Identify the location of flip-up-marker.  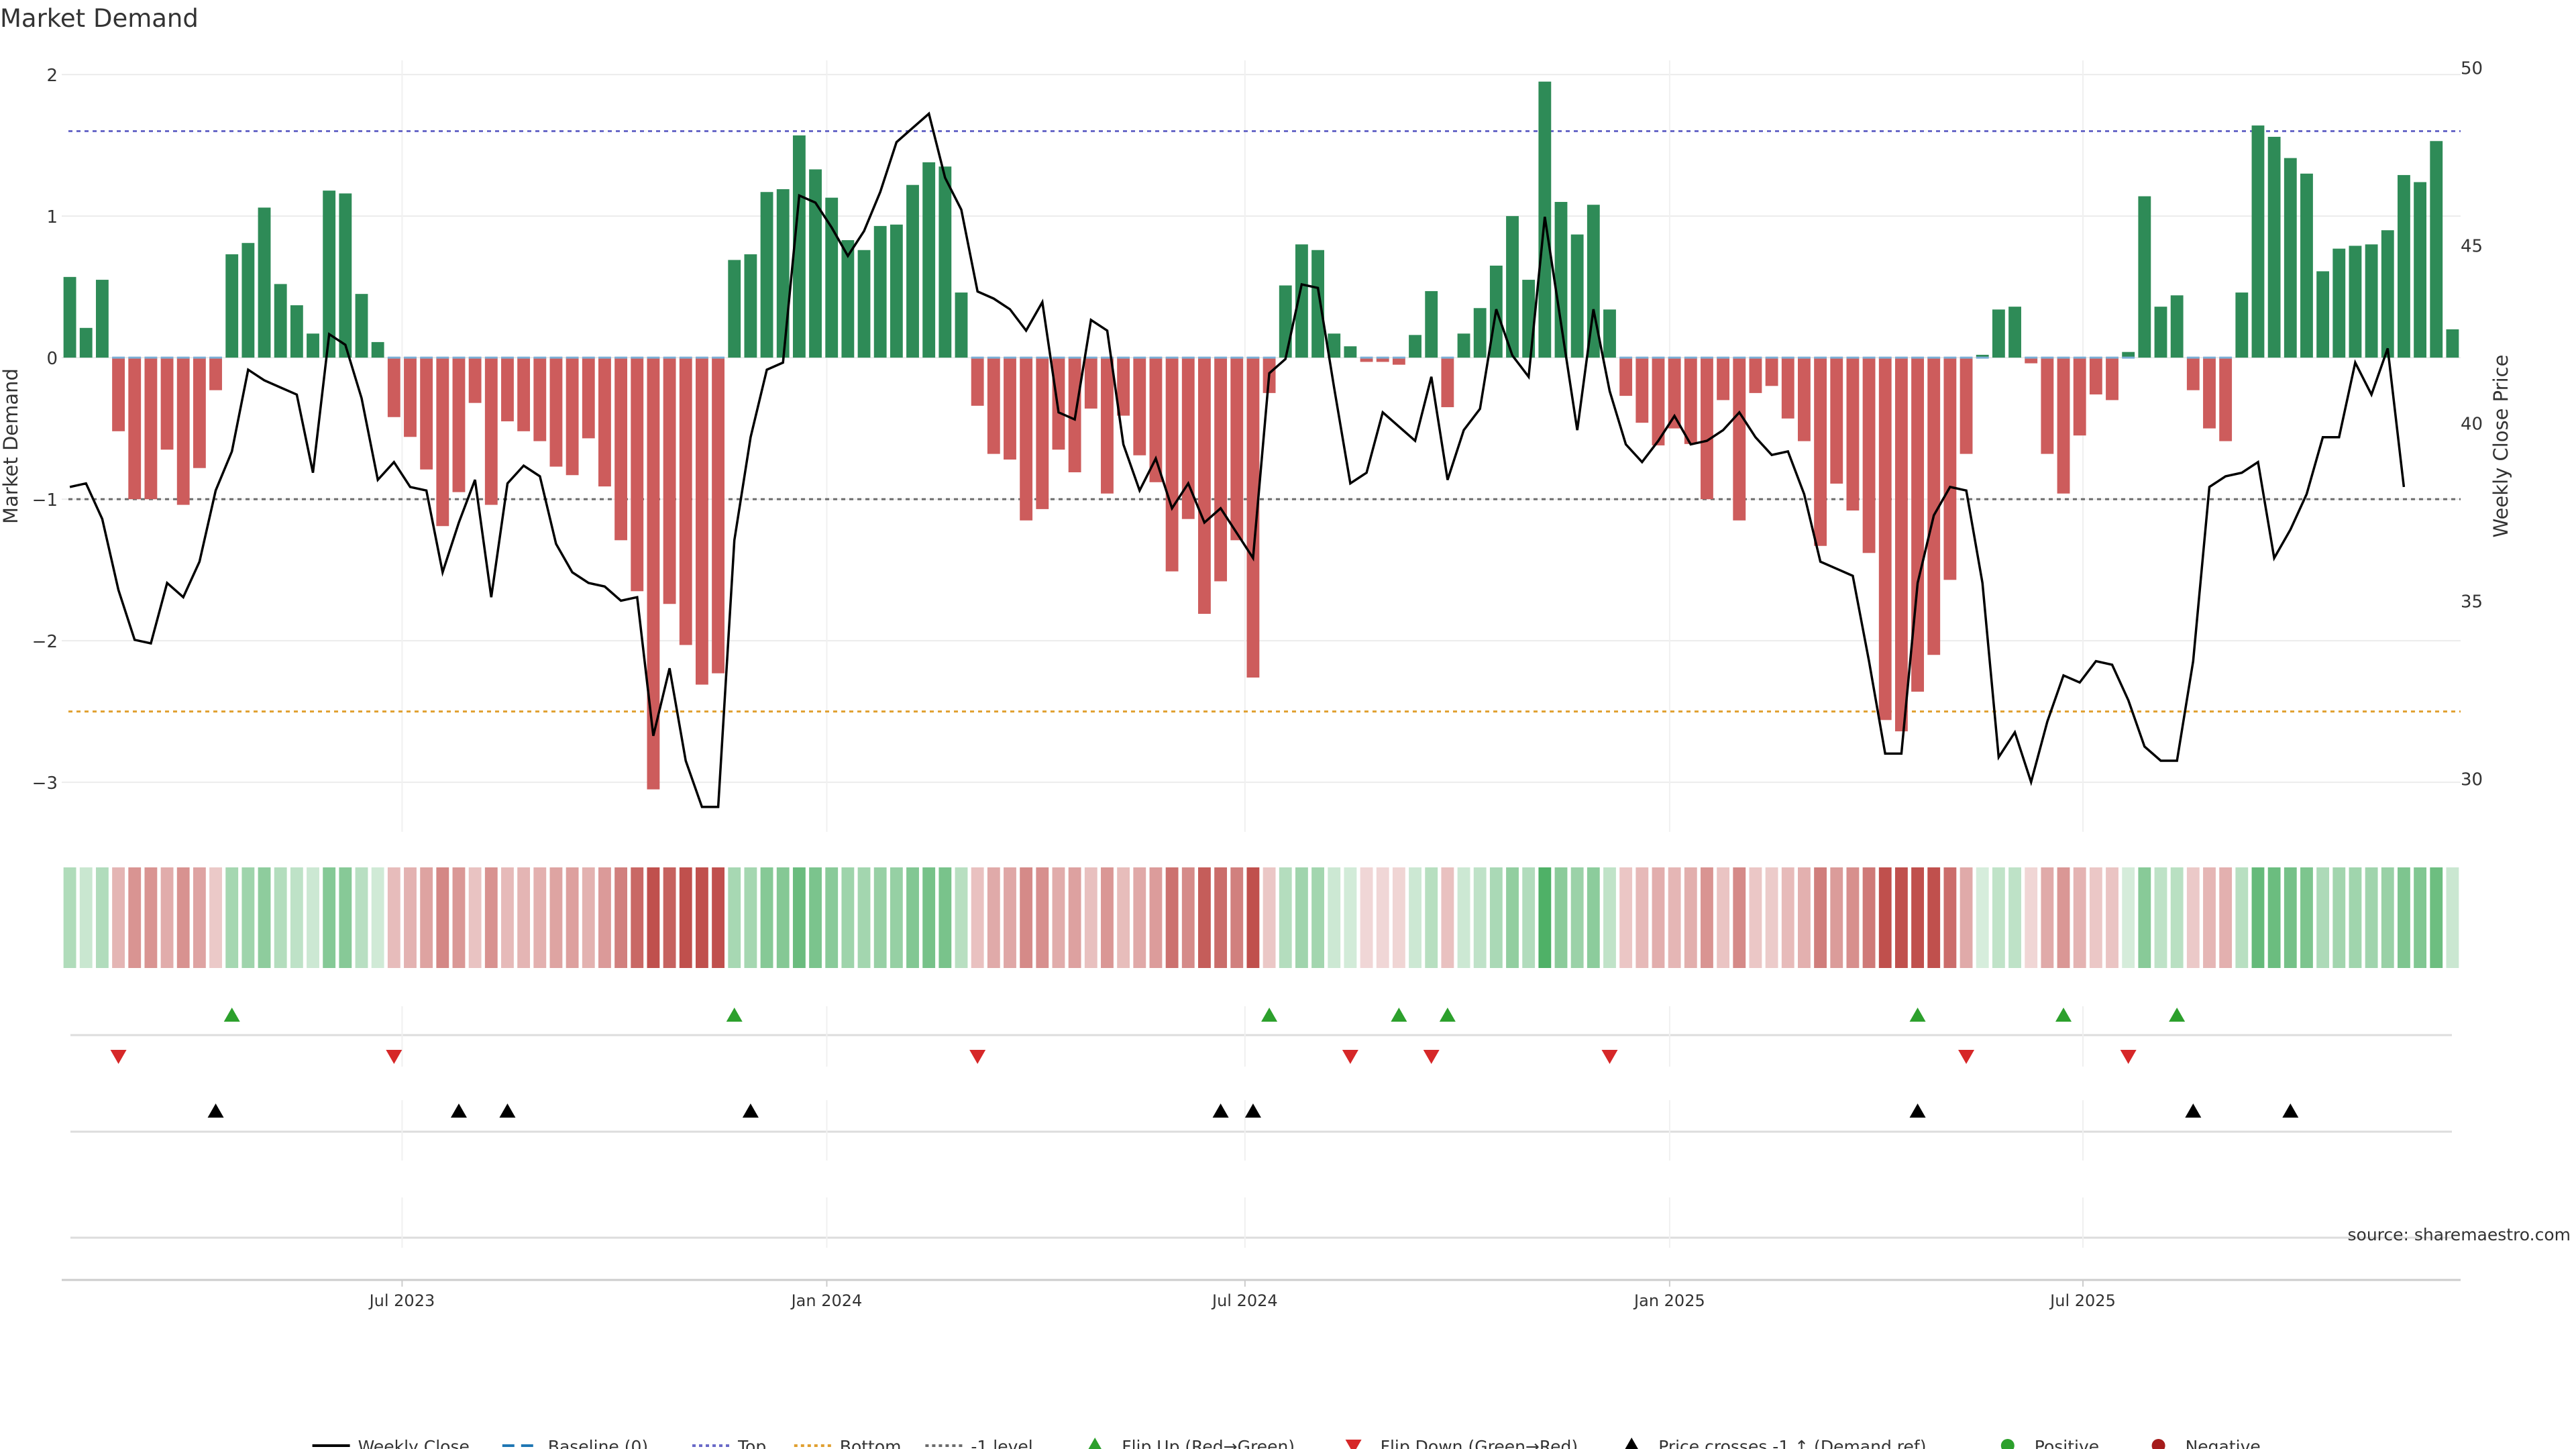
(1917, 1015).